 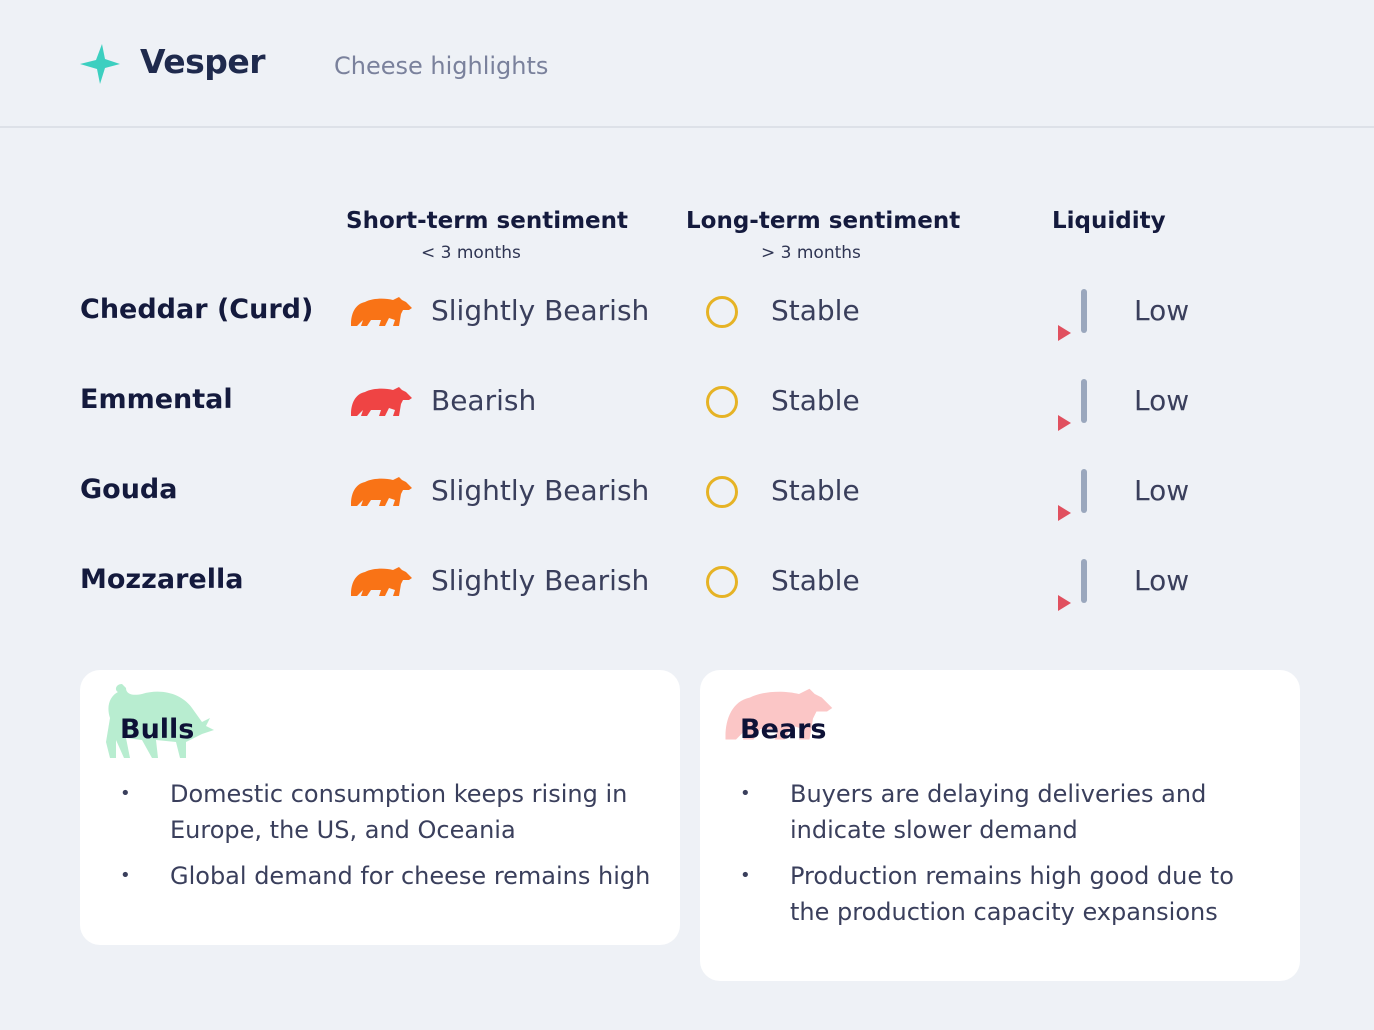 I want to click on header: Vesper Cheese highlights, so click(x=687, y=64).